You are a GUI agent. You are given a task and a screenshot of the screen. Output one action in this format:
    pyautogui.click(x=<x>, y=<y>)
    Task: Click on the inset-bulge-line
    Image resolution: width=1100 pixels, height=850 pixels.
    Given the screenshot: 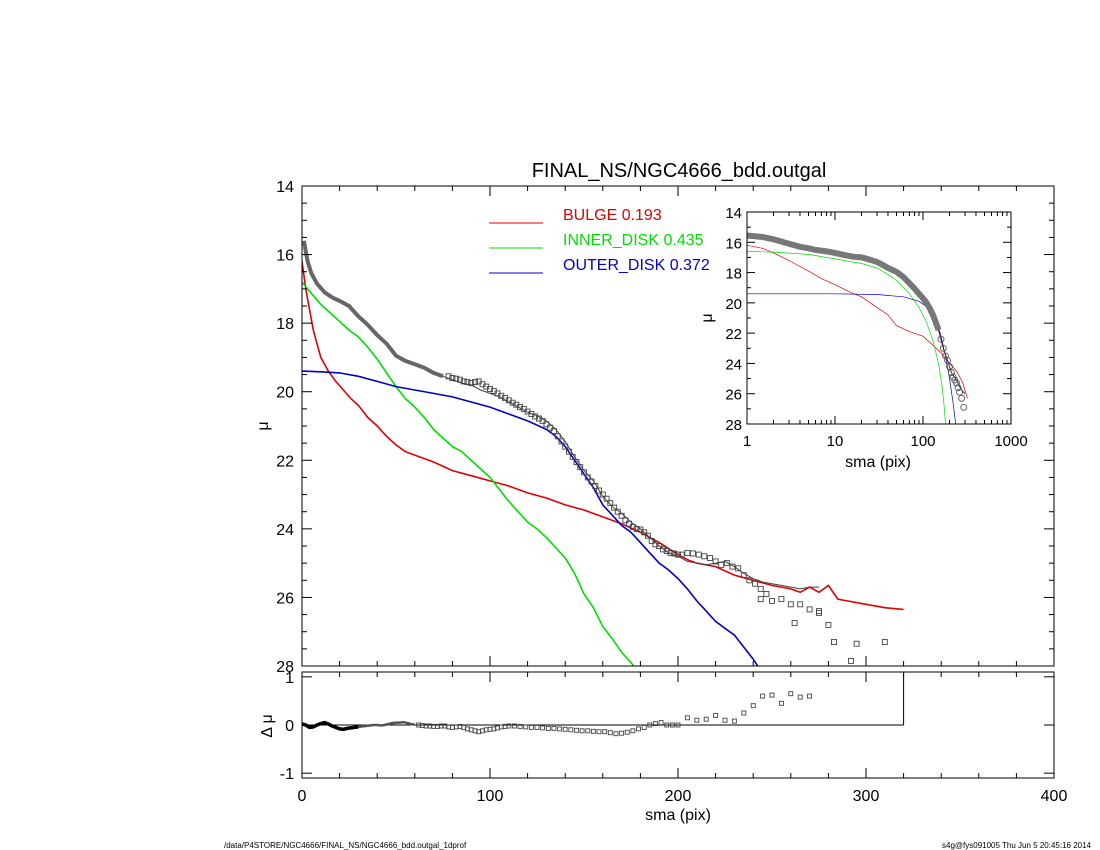 What is the action you would take?
    pyautogui.click(x=857, y=321)
    